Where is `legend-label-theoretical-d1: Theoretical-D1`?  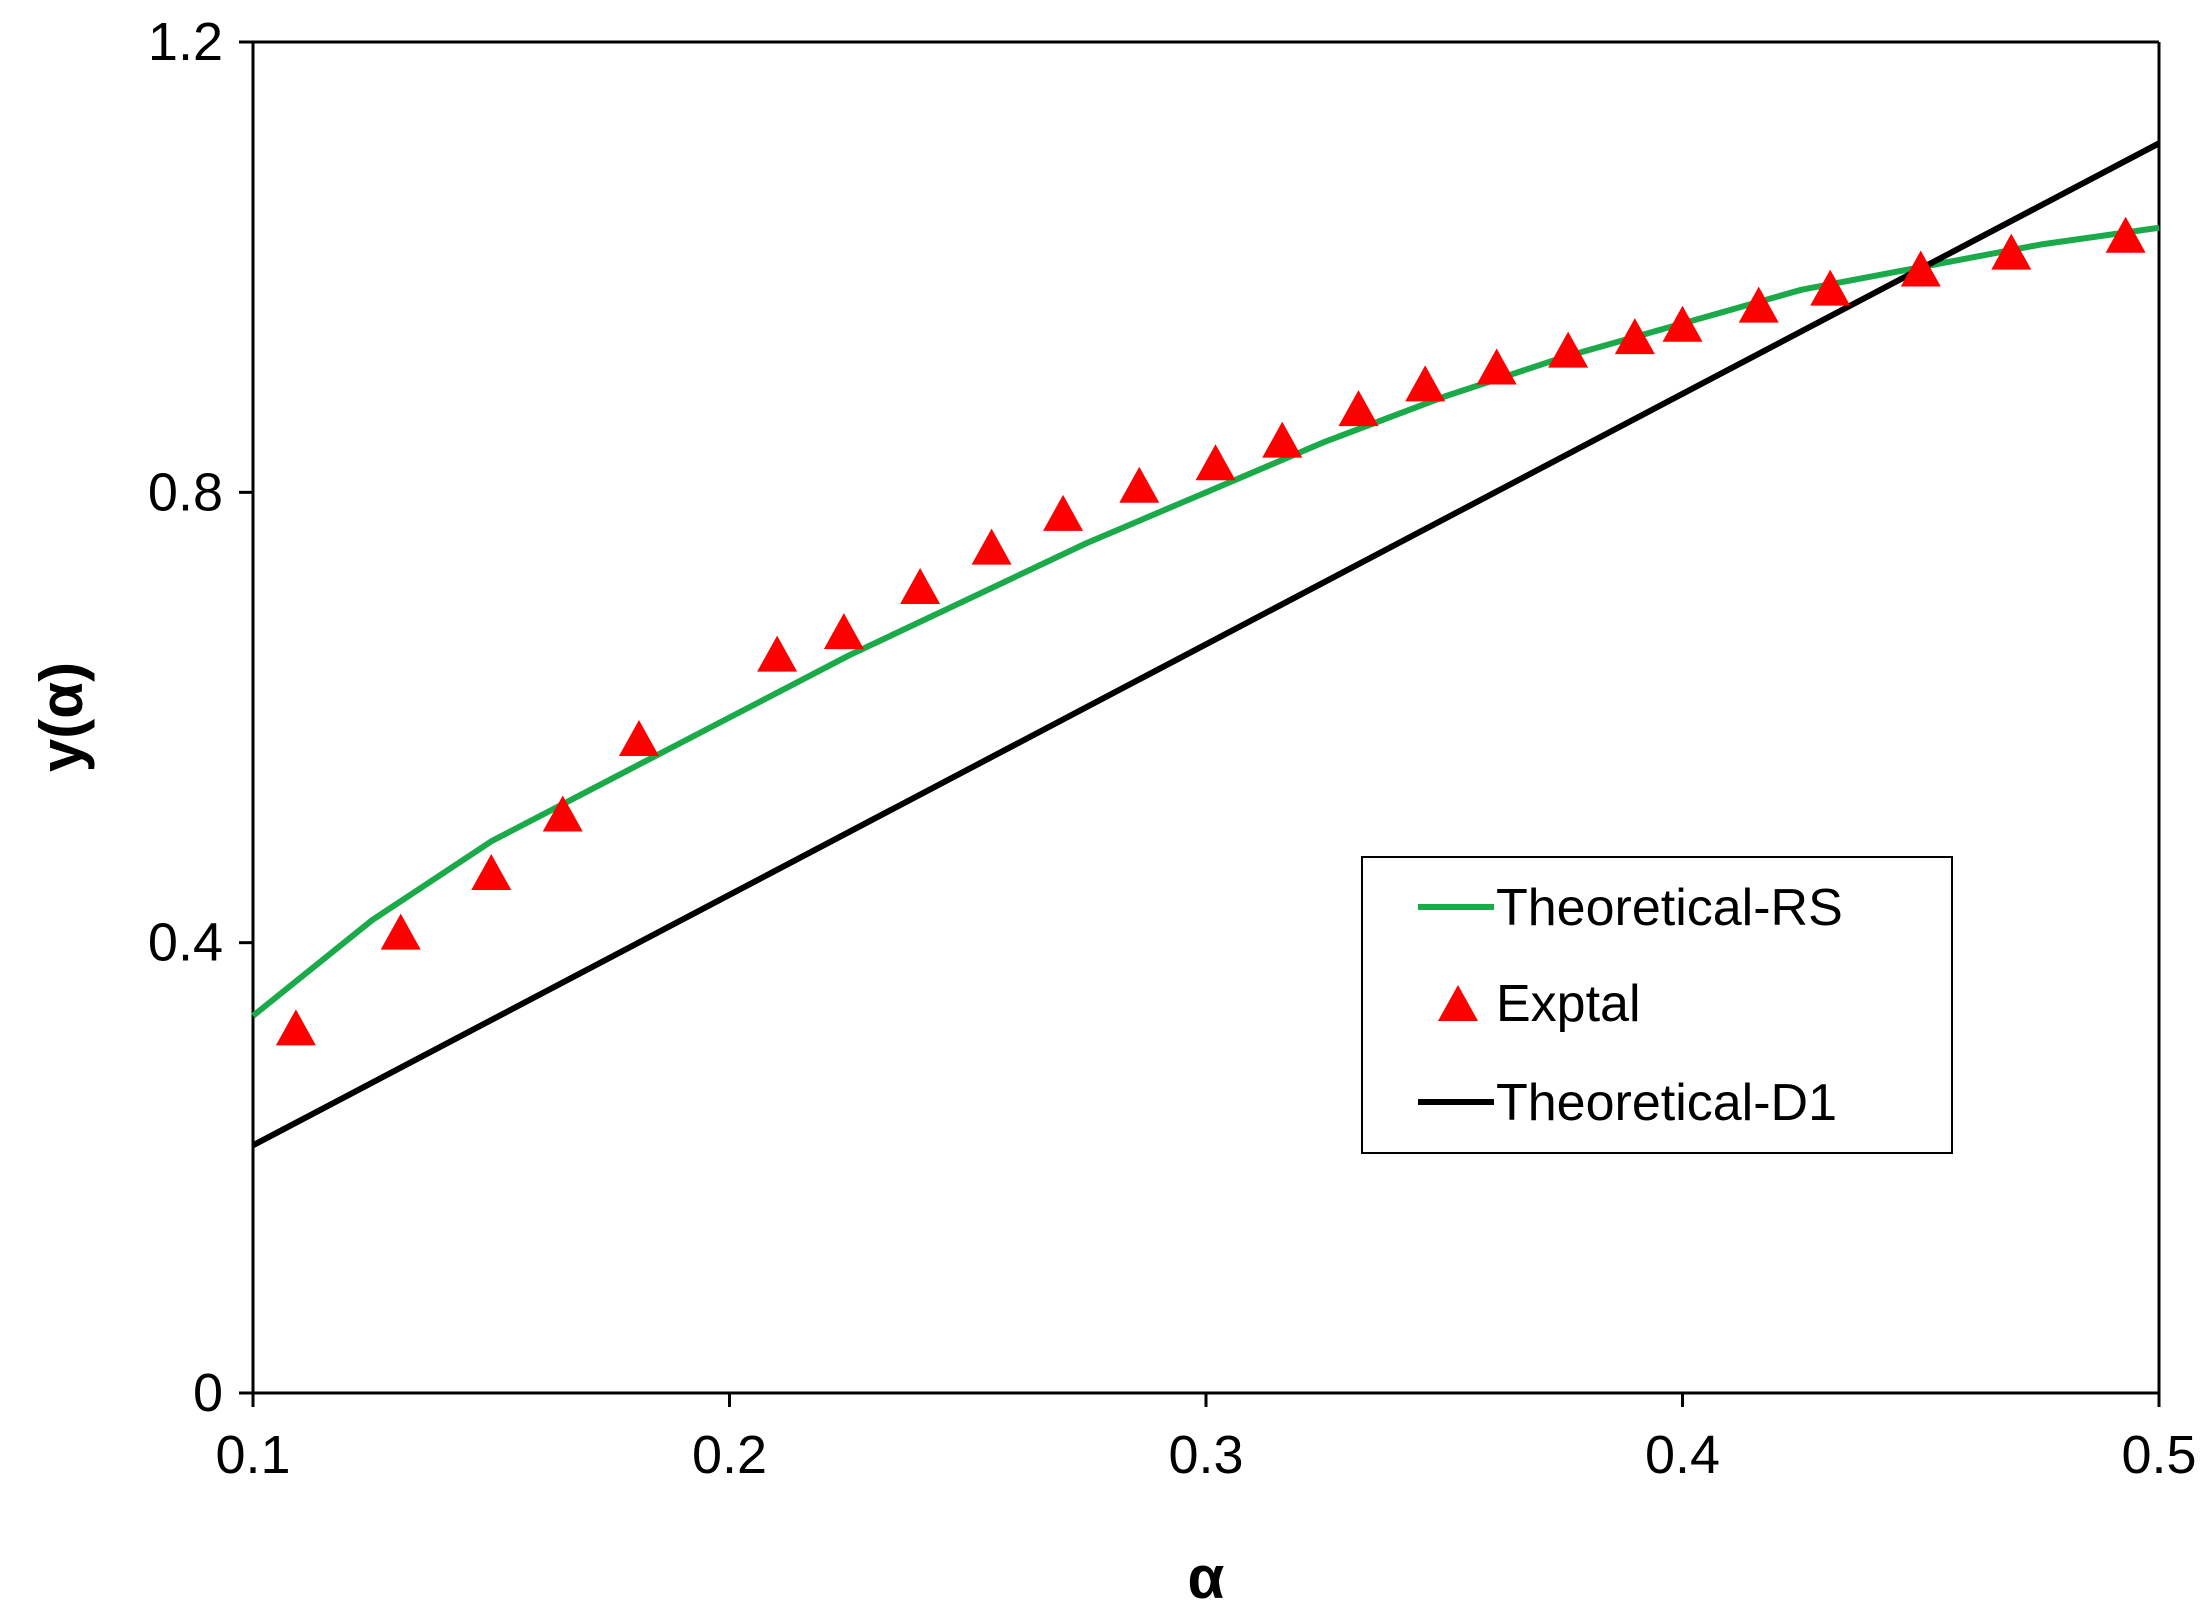 legend-label-theoretical-d1: Theoretical-D1 is located at coordinates (1666, 1103).